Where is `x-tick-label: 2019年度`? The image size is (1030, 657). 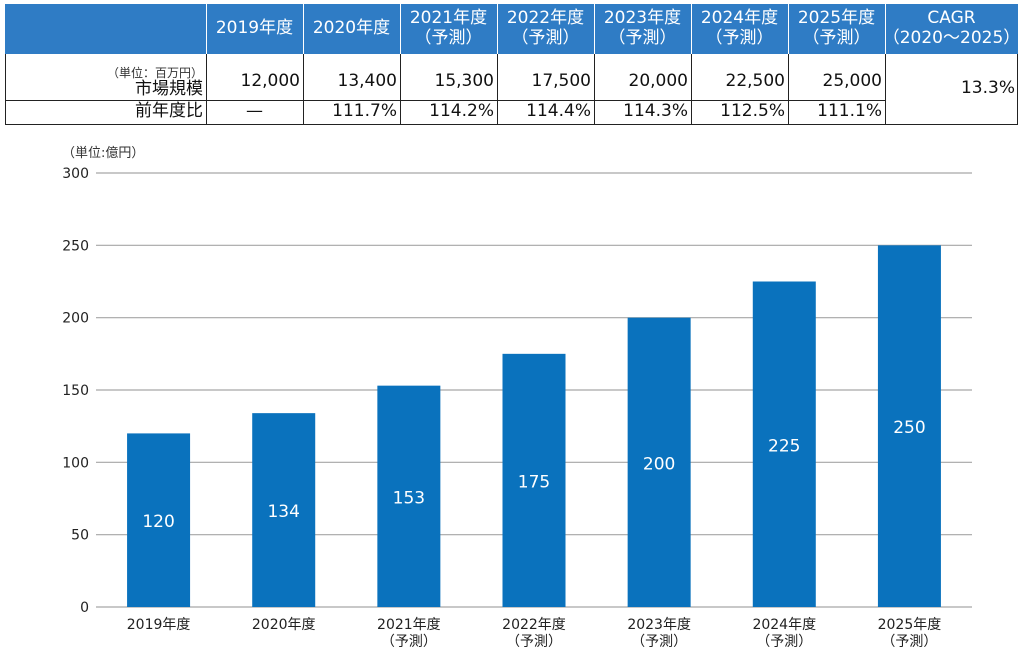
x-tick-label: 2019年度 is located at coordinates (159, 625).